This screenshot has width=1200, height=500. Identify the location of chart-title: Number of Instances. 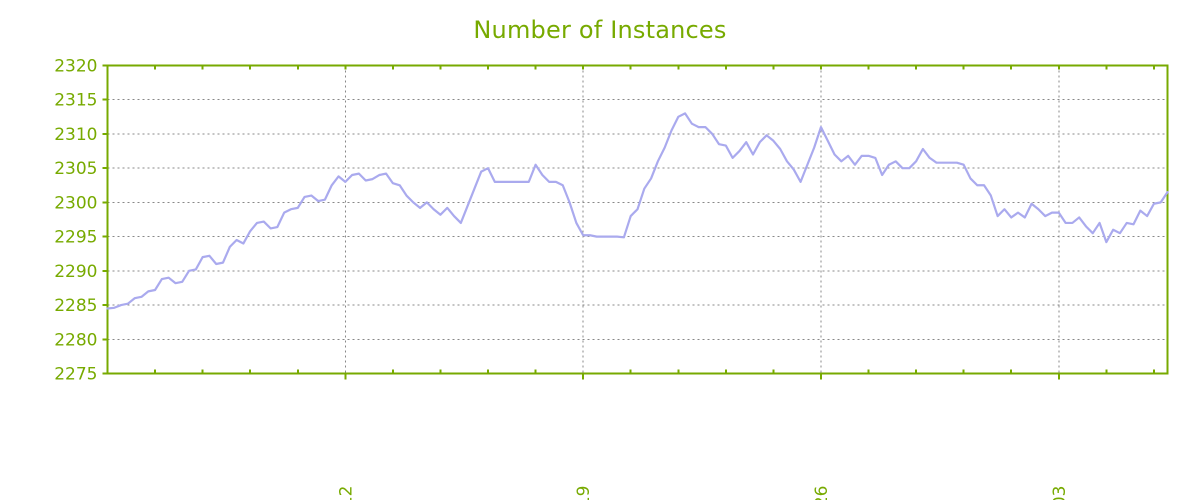
(600, 30).